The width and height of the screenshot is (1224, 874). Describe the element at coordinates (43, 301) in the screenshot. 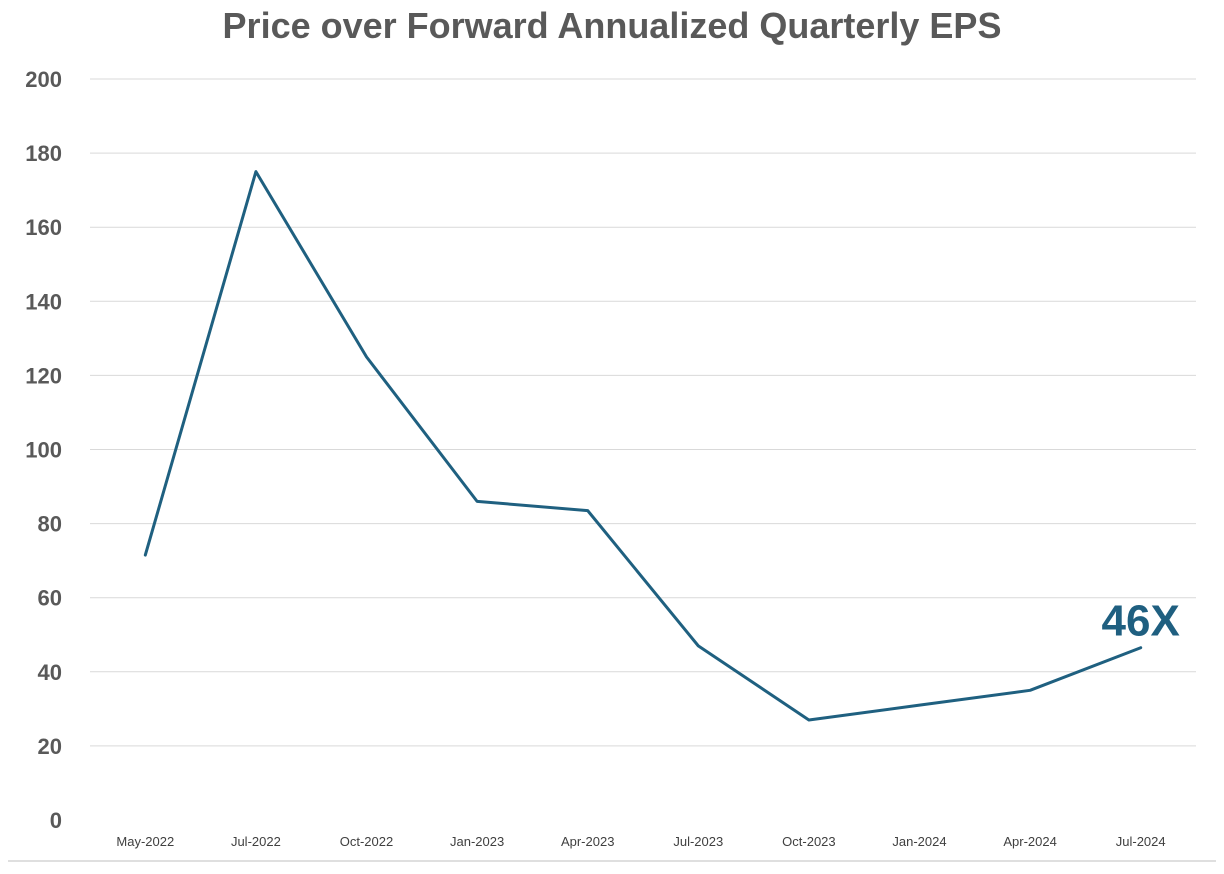

I see `y-tick-label: 140` at that location.